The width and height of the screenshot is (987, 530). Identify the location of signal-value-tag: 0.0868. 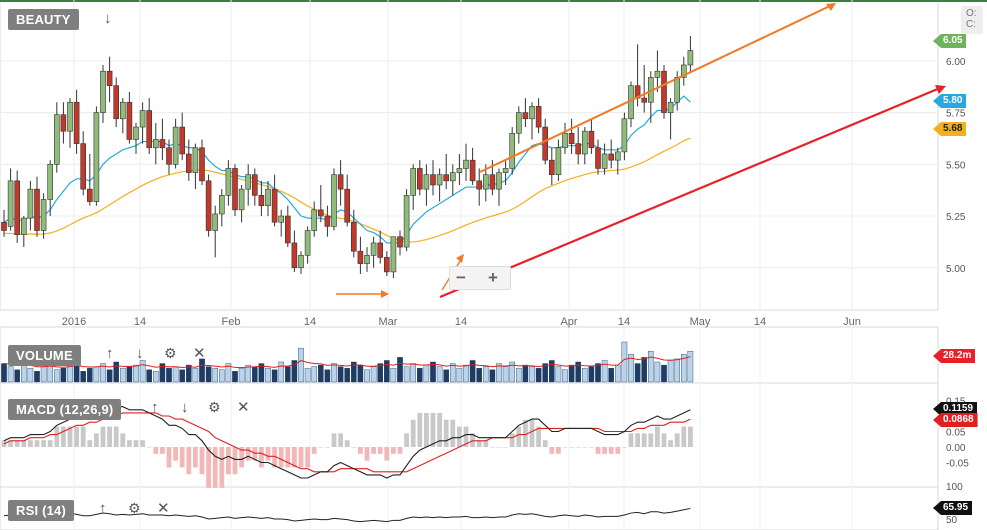
(955, 420).